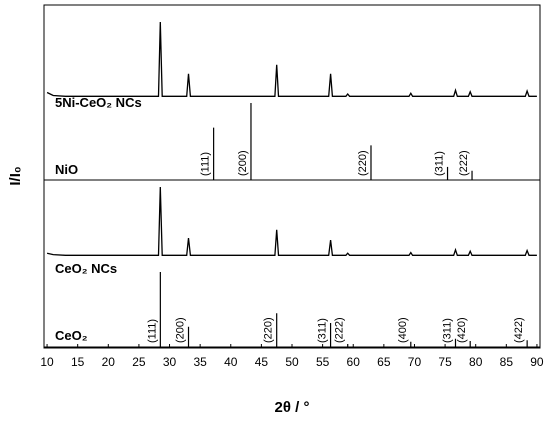  What do you see at coordinates (537, 362) in the screenshot?
I see `x-tick-label: 90` at bounding box center [537, 362].